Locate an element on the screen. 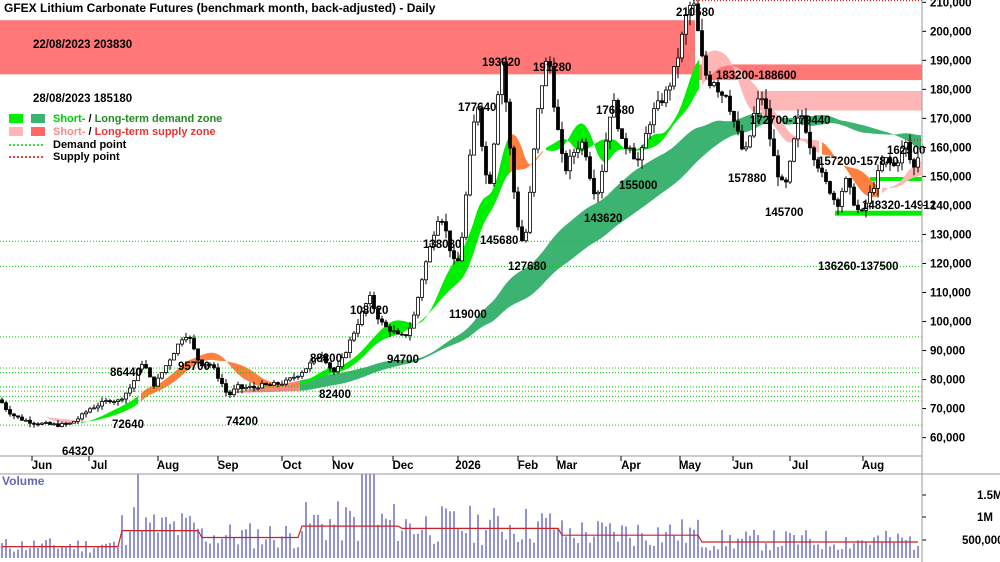 The image size is (1000, 562). volume-tick-label: 1M is located at coordinates (985, 518).